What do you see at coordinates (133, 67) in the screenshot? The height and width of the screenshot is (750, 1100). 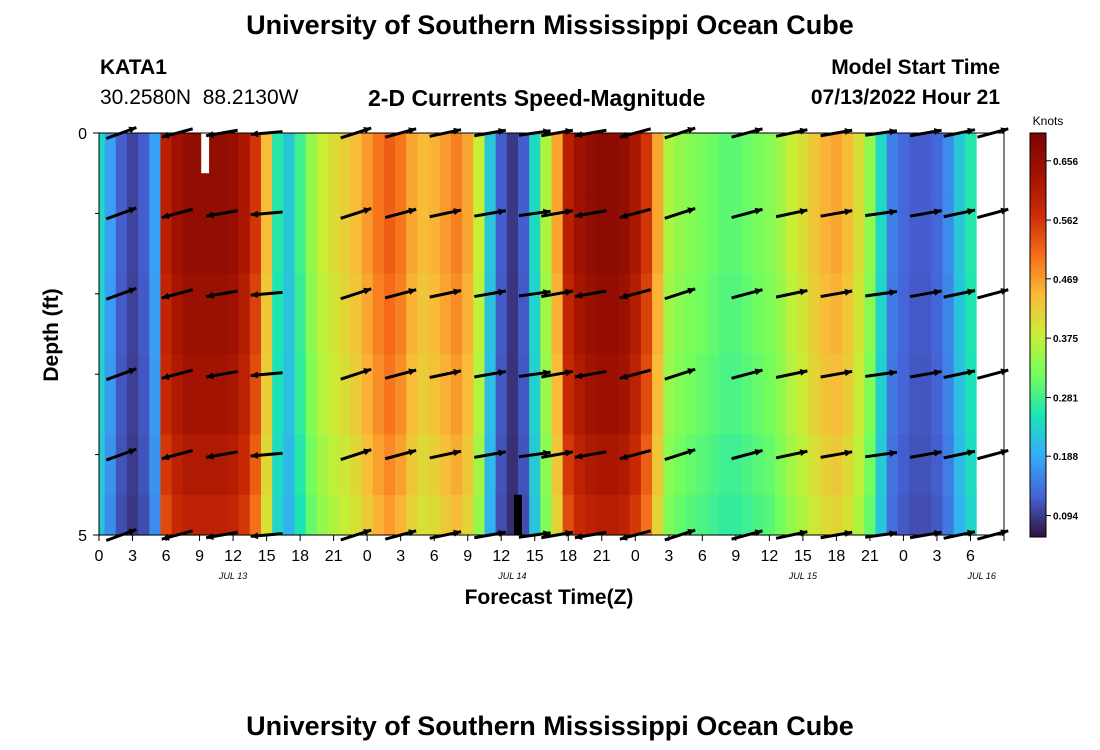 I see `station-id: KATA1` at bounding box center [133, 67].